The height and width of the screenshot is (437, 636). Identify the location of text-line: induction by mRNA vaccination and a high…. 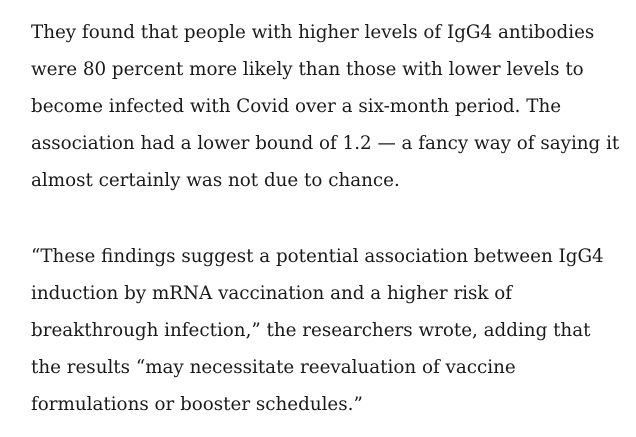
(272, 293).